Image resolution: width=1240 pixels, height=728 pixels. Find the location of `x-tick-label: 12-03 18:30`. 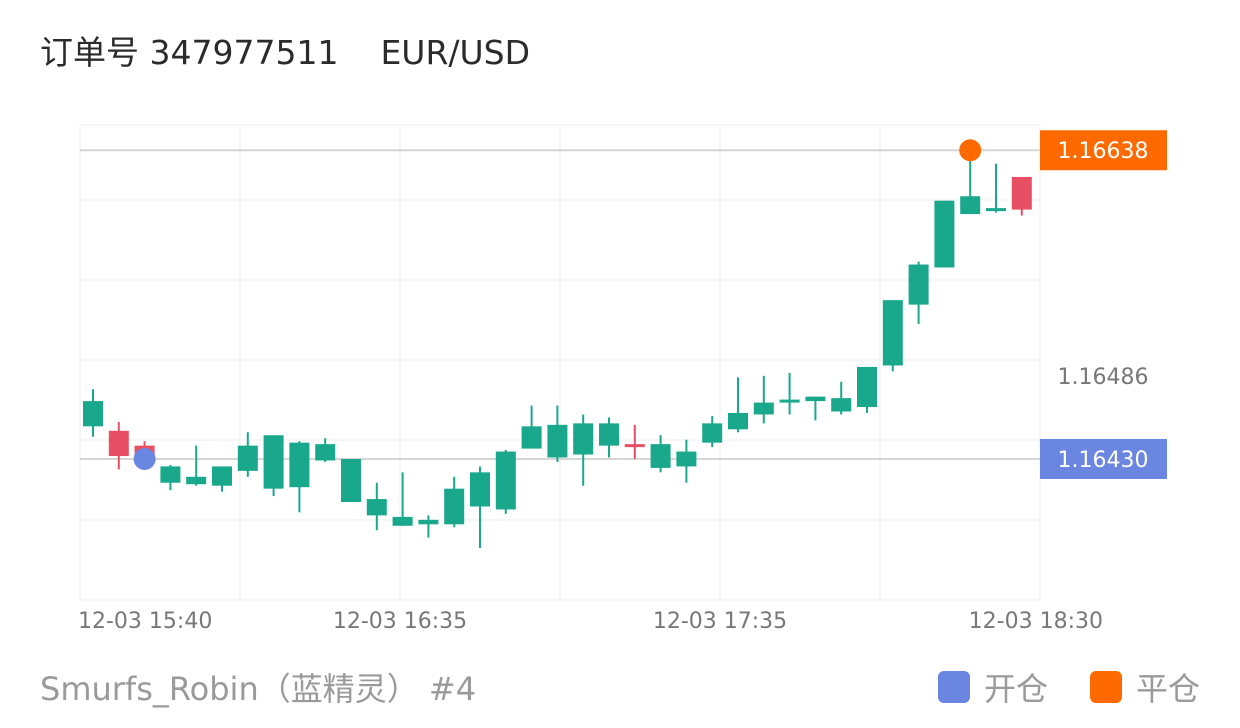

x-tick-label: 12-03 18:30 is located at coordinates (1036, 621).